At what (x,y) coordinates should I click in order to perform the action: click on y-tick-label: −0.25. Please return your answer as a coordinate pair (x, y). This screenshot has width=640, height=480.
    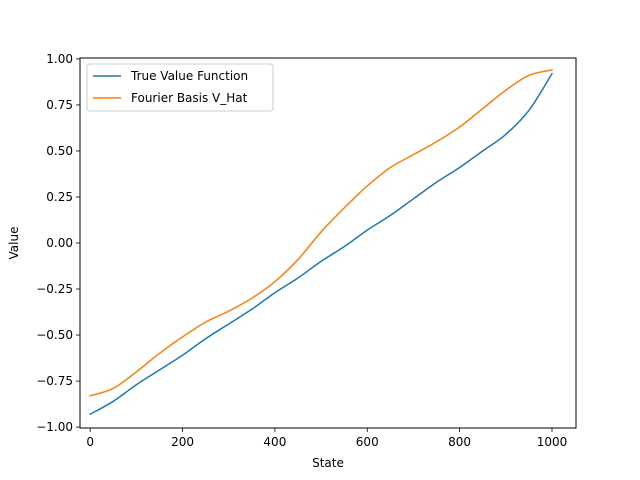
    Looking at the image, I should click on (54, 289).